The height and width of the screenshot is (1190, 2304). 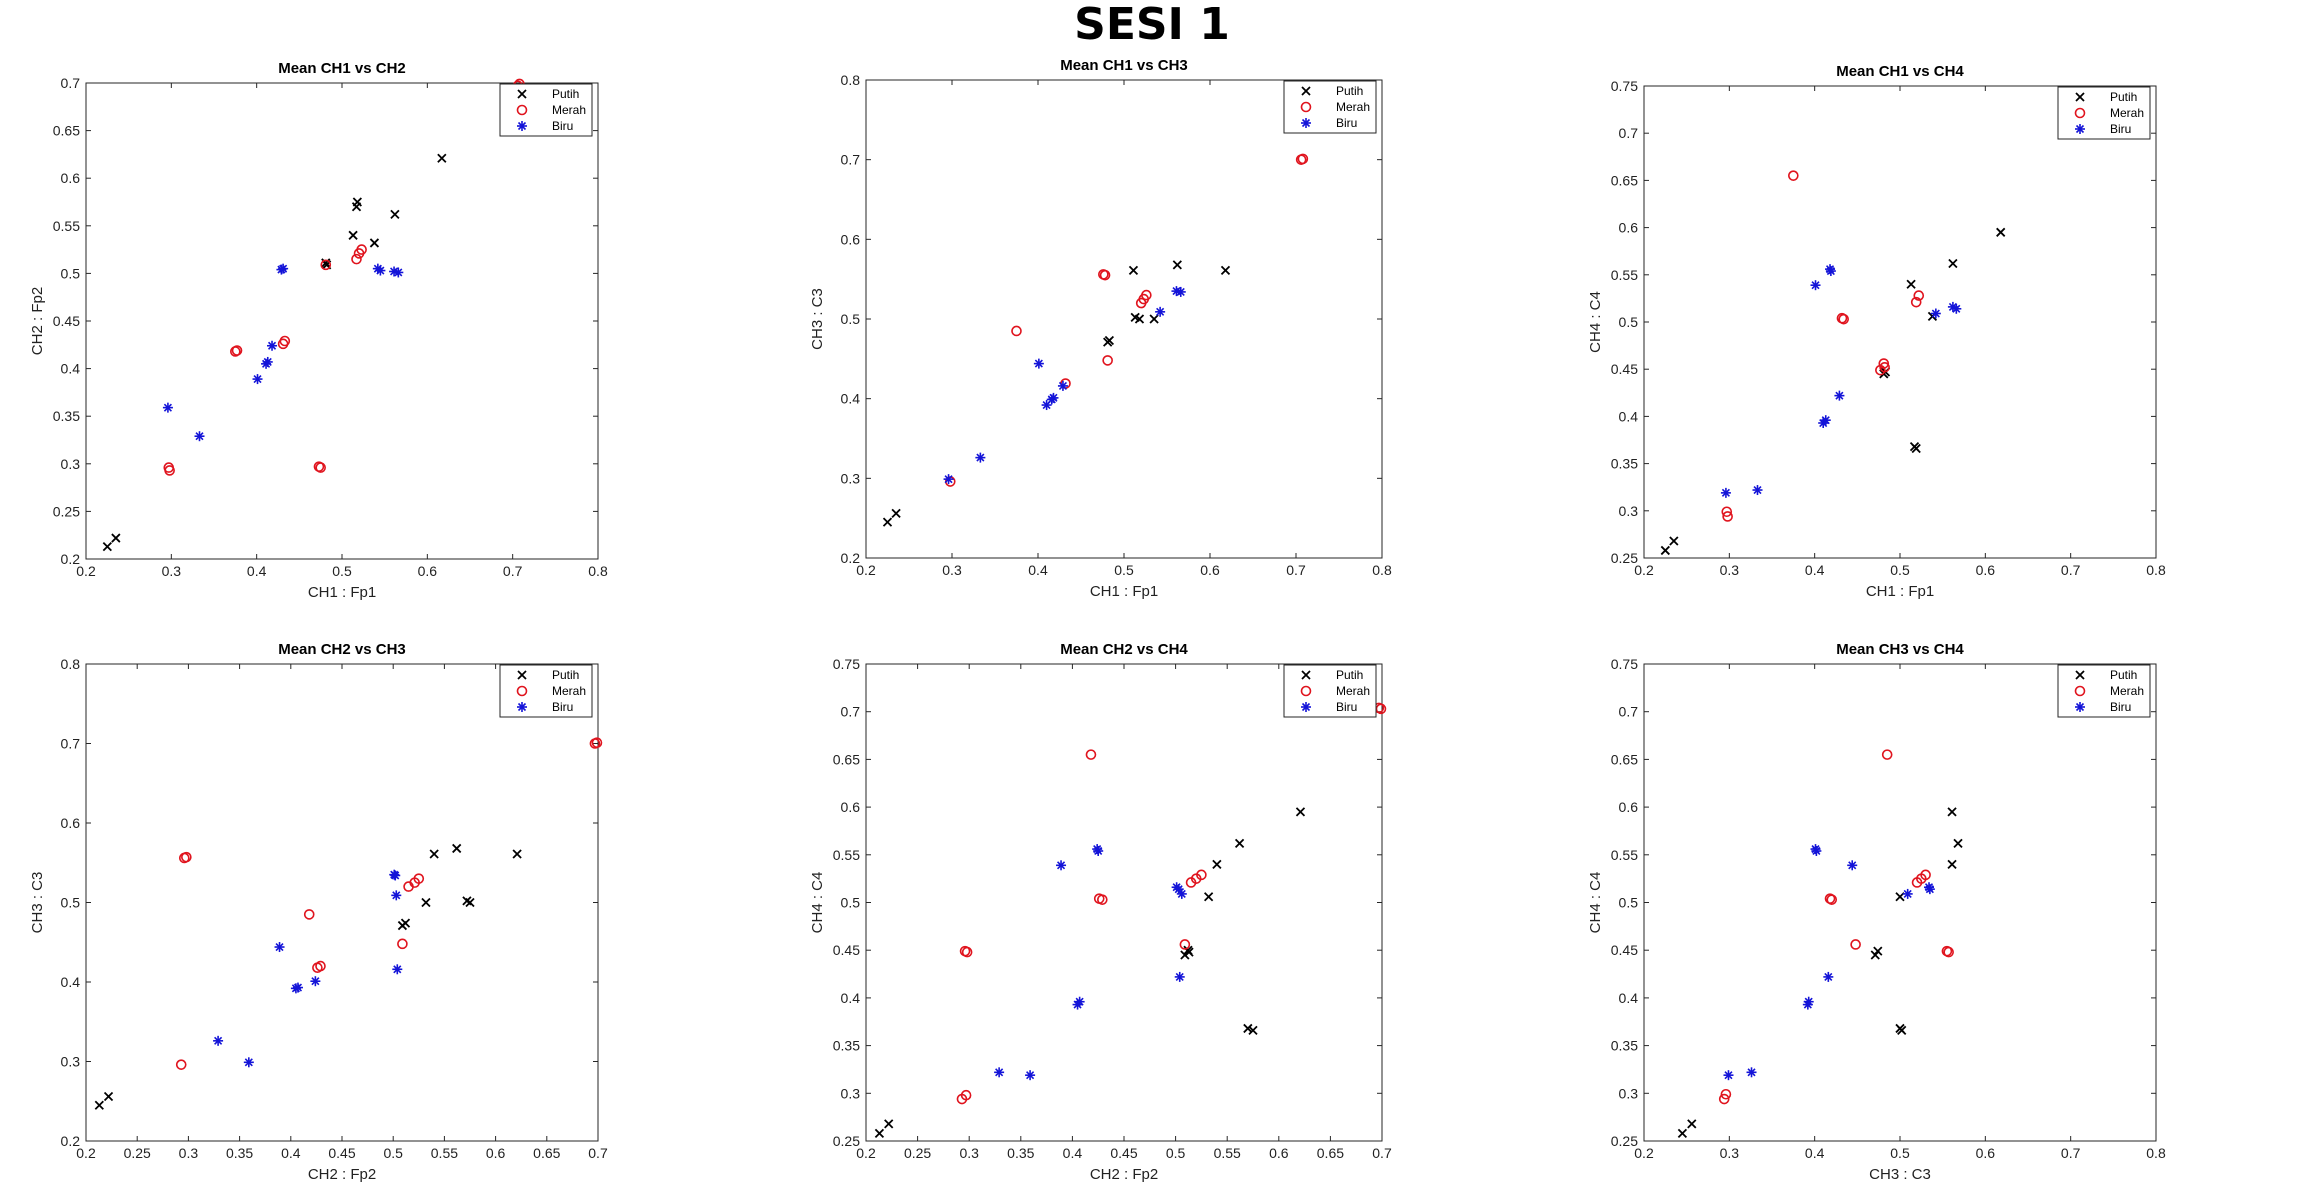 I want to click on panel-title: Mean CH2 vs CH3, so click(x=342, y=649).